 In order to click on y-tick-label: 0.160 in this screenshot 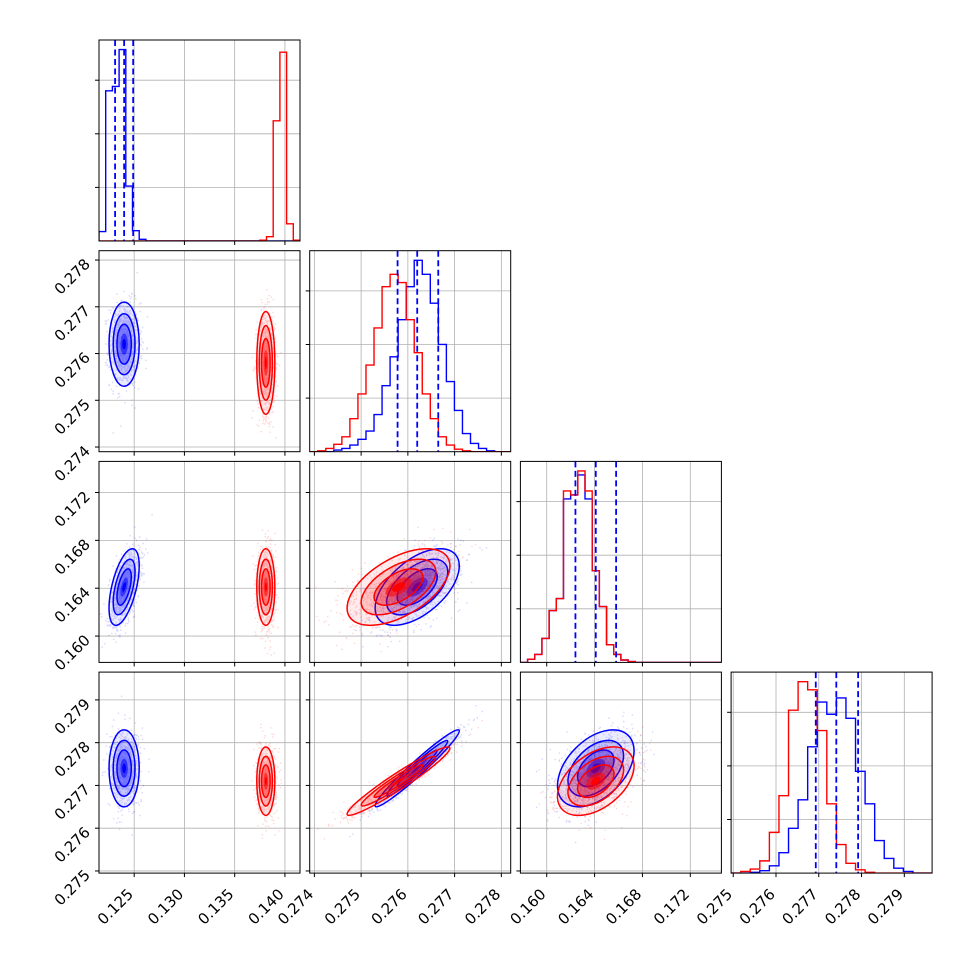, I will do `click(72, 652)`.